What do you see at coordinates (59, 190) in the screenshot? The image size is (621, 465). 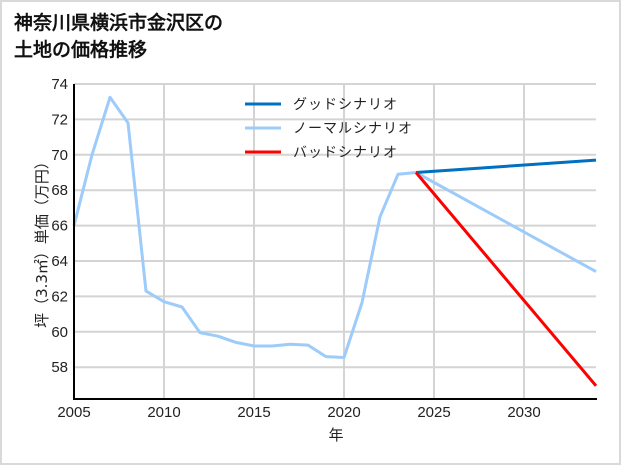 I see `y-tick-label: 68` at bounding box center [59, 190].